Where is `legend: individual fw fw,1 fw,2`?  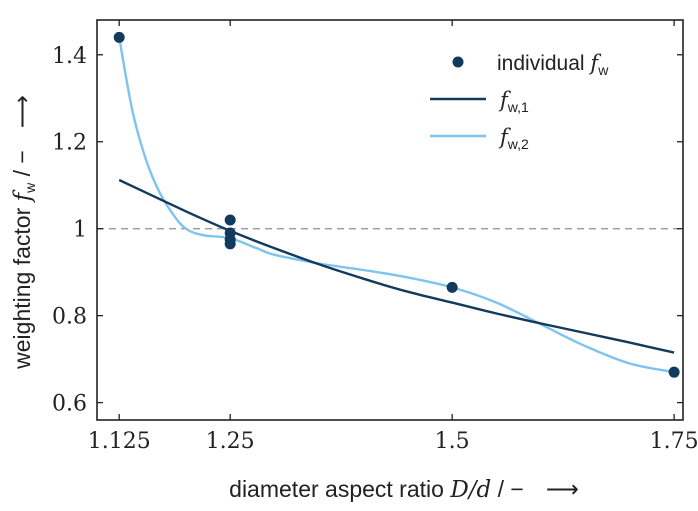
legend: individual fw fw,1 fw,2 is located at coordinates (519, 101).